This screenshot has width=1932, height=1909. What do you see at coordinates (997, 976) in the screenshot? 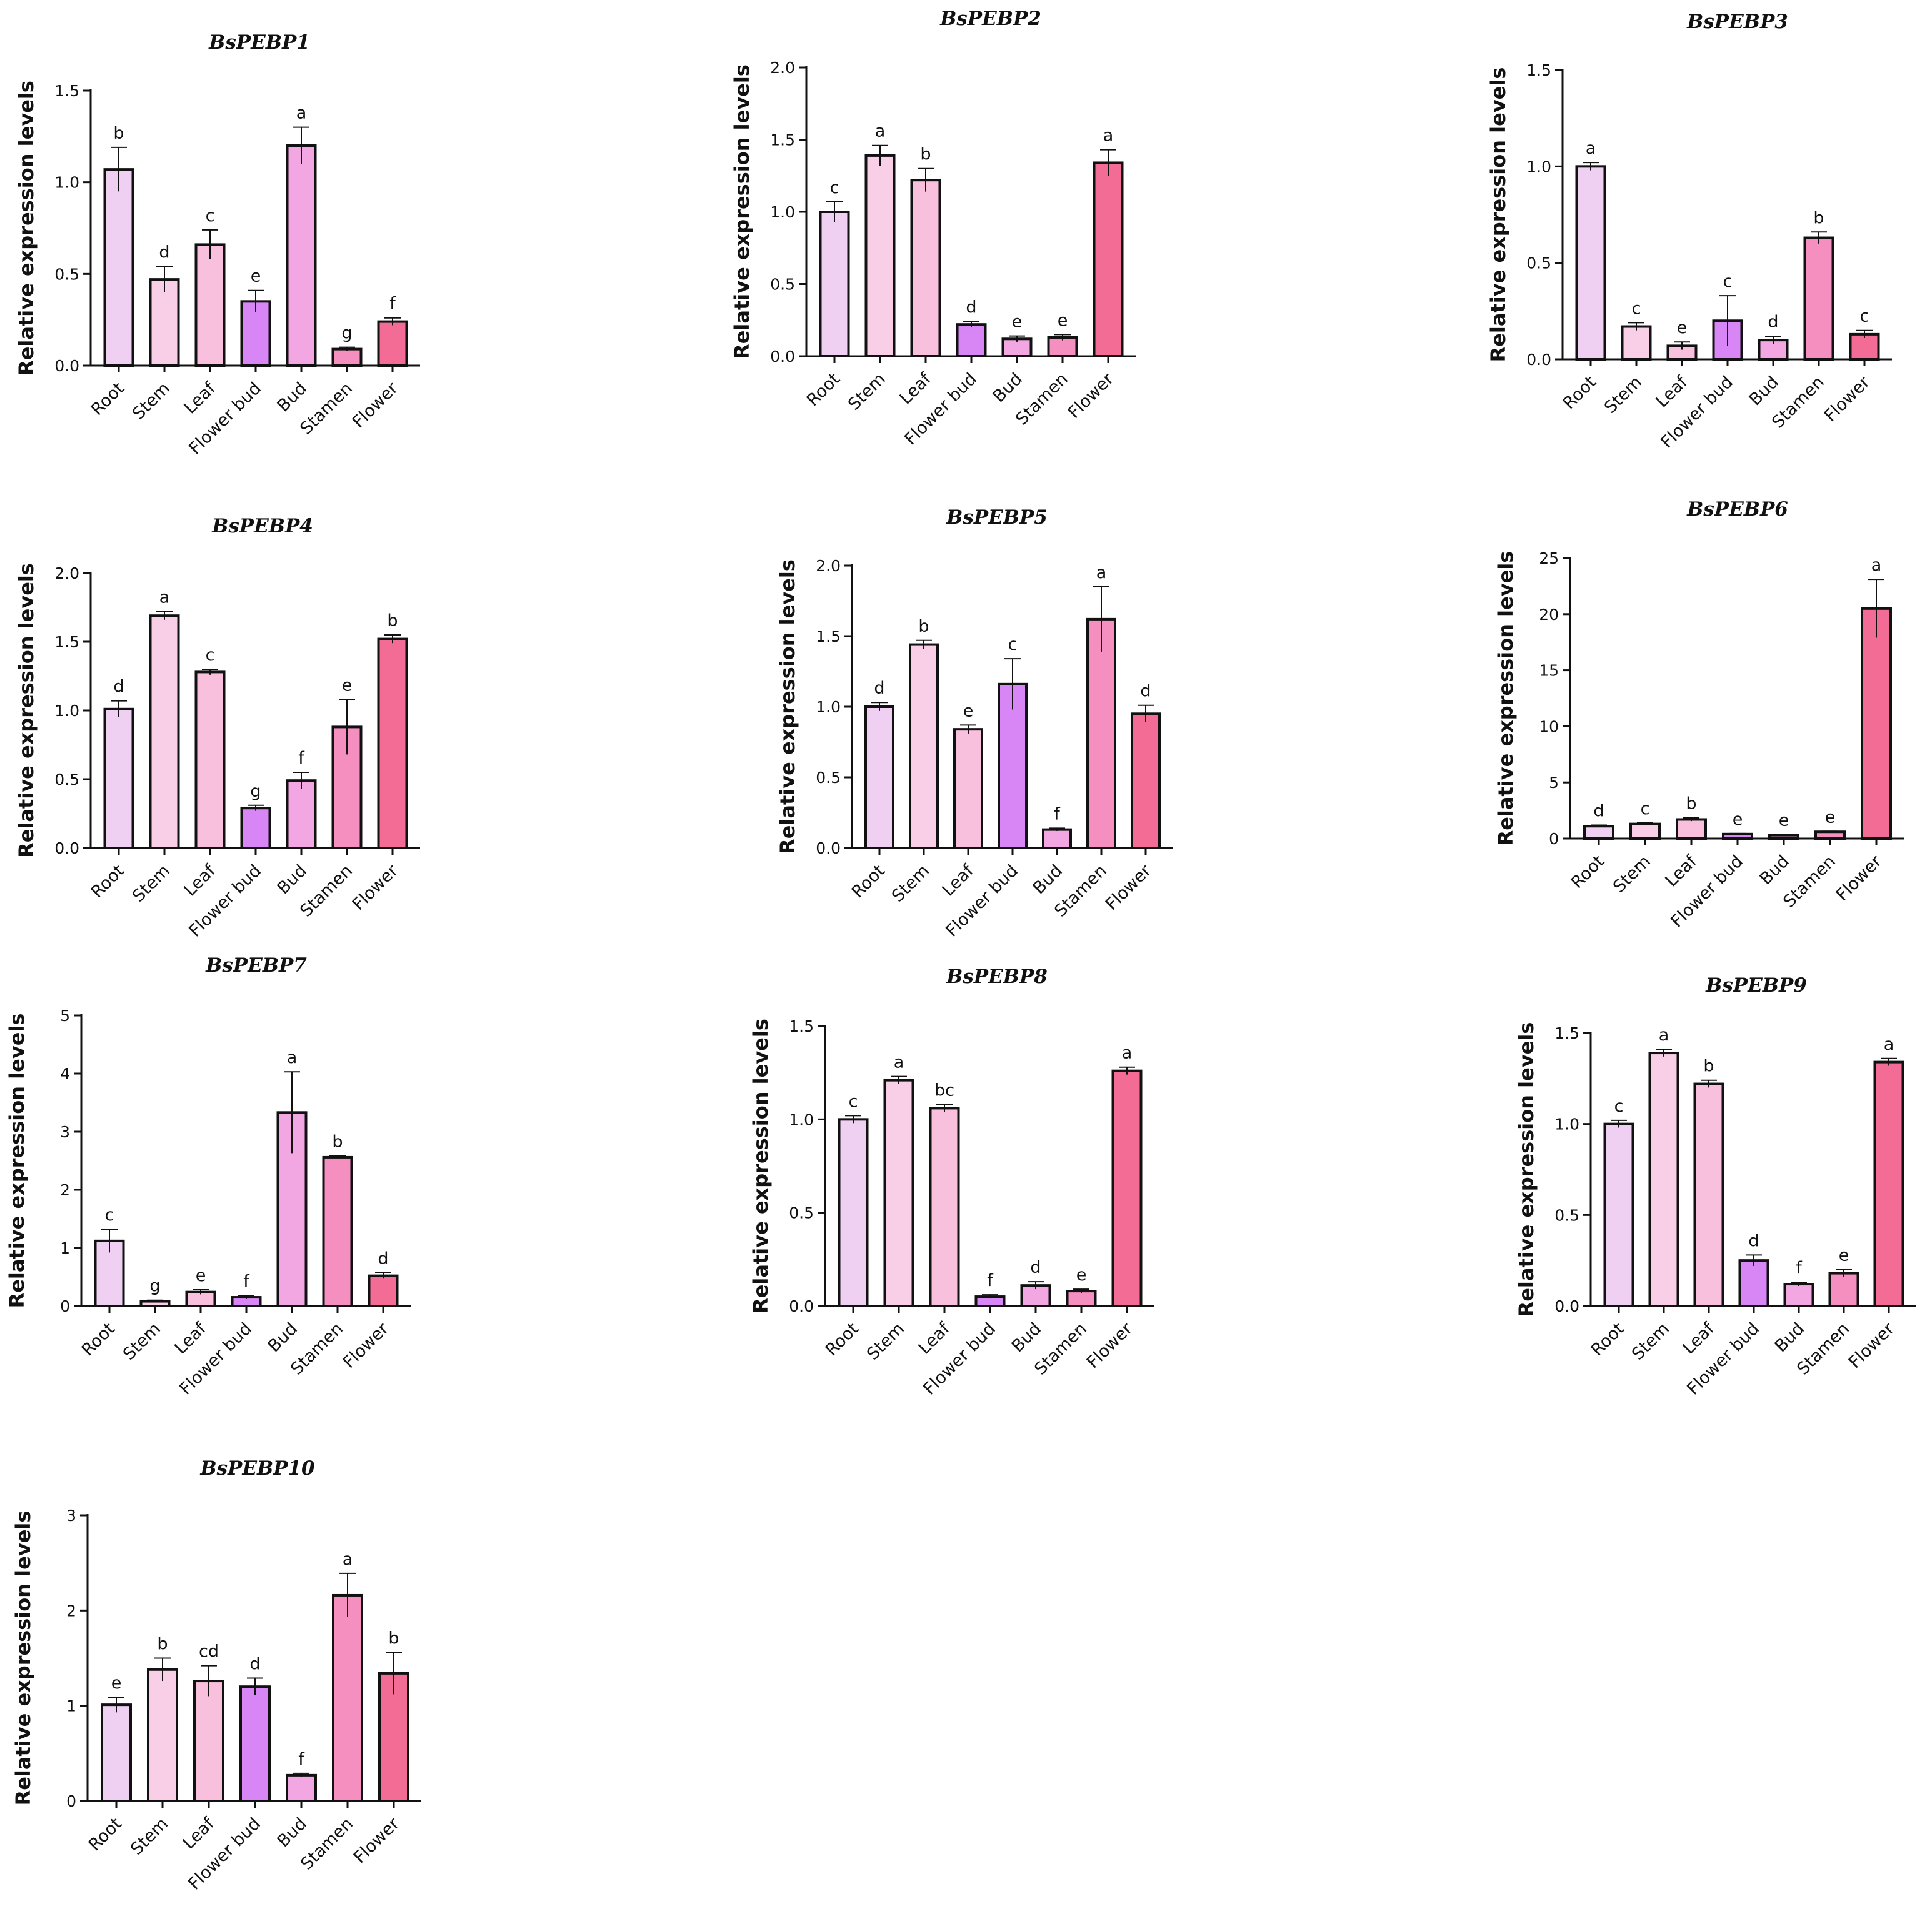
I see `chart-title: BsPEBP8` at bounding box center [997, 976].